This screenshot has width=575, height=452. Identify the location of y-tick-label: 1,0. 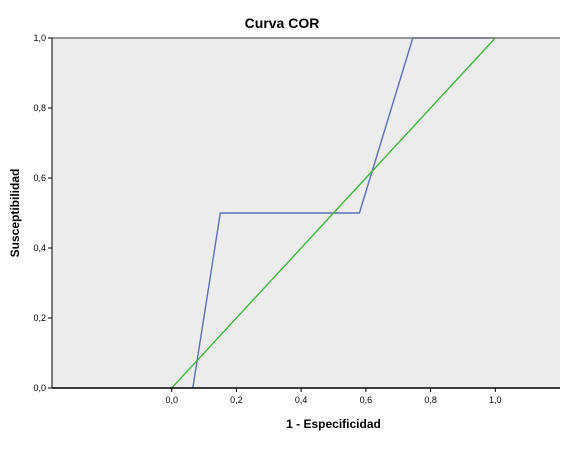
(39, 38).